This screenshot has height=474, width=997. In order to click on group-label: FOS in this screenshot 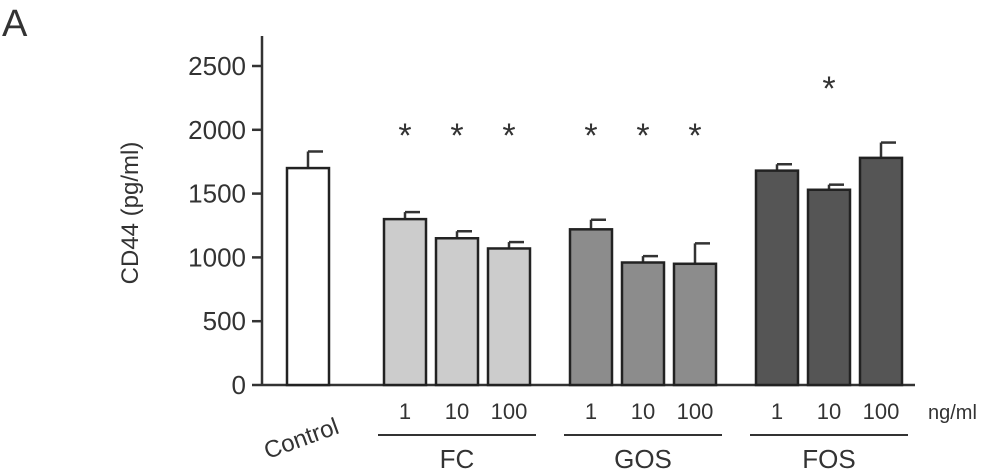, I will do `click(828, 459)`.